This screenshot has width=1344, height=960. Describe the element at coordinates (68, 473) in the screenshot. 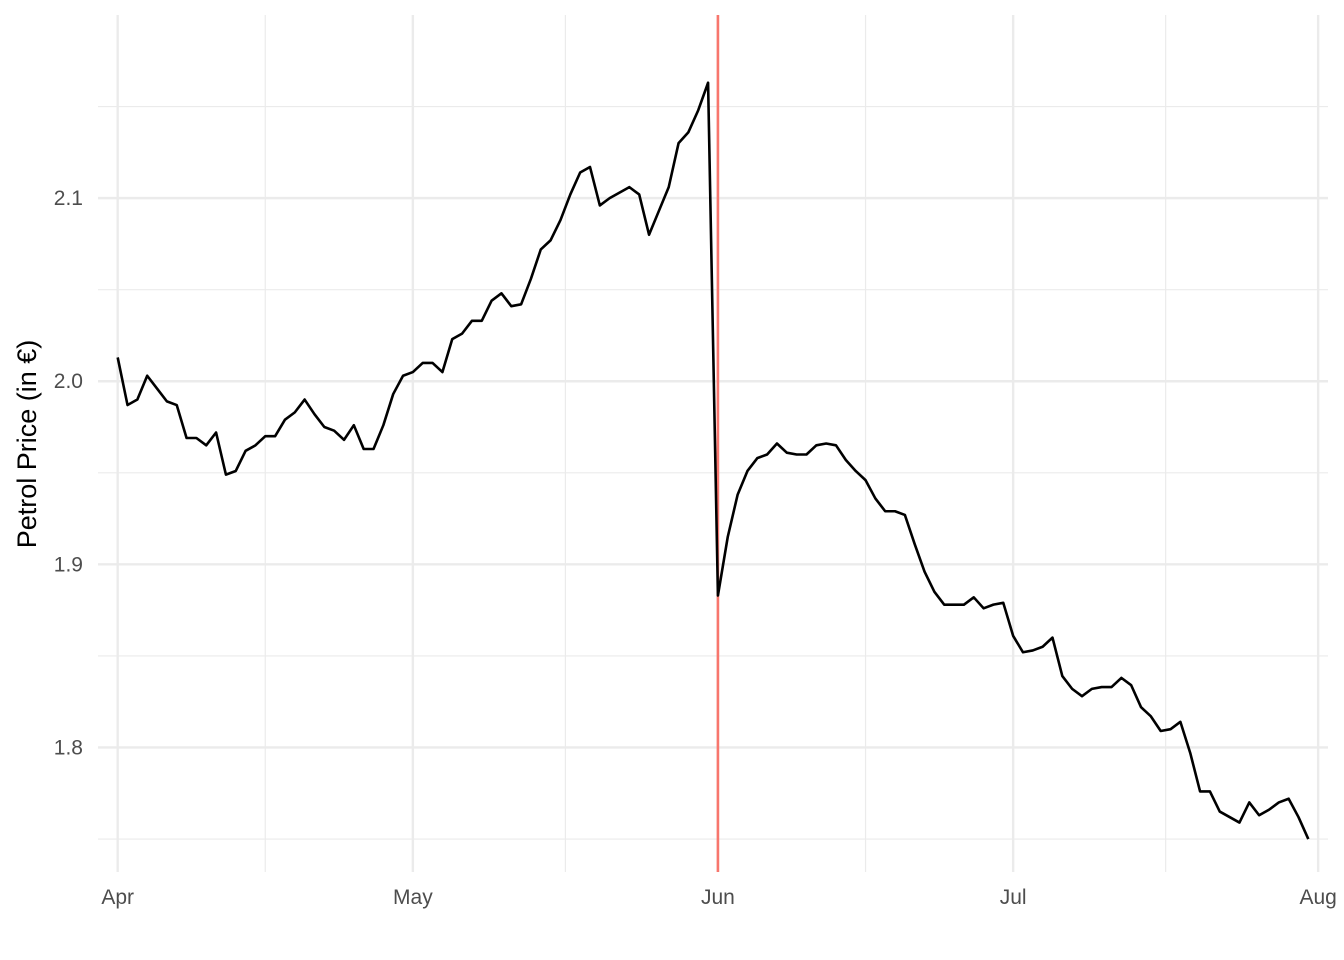

I see `y-axis-tick-labels: 1.8 1.9 2.0 2.1` at that location.